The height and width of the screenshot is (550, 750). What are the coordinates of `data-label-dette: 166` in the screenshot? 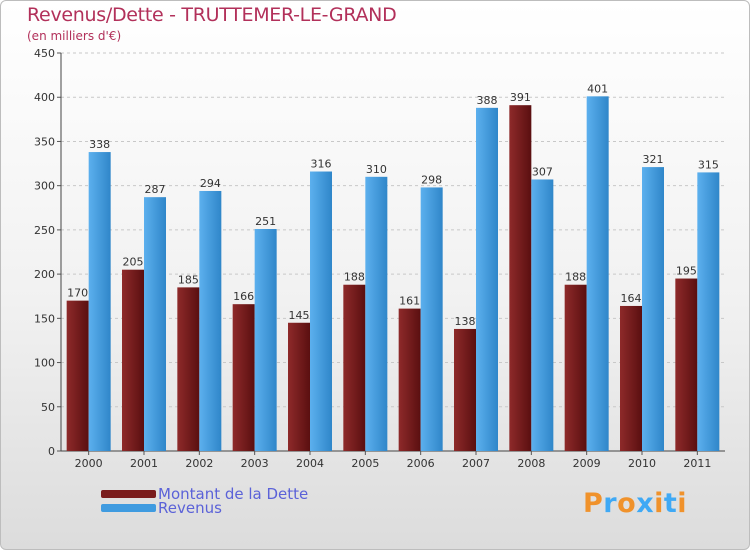 It's located at (243, 296).